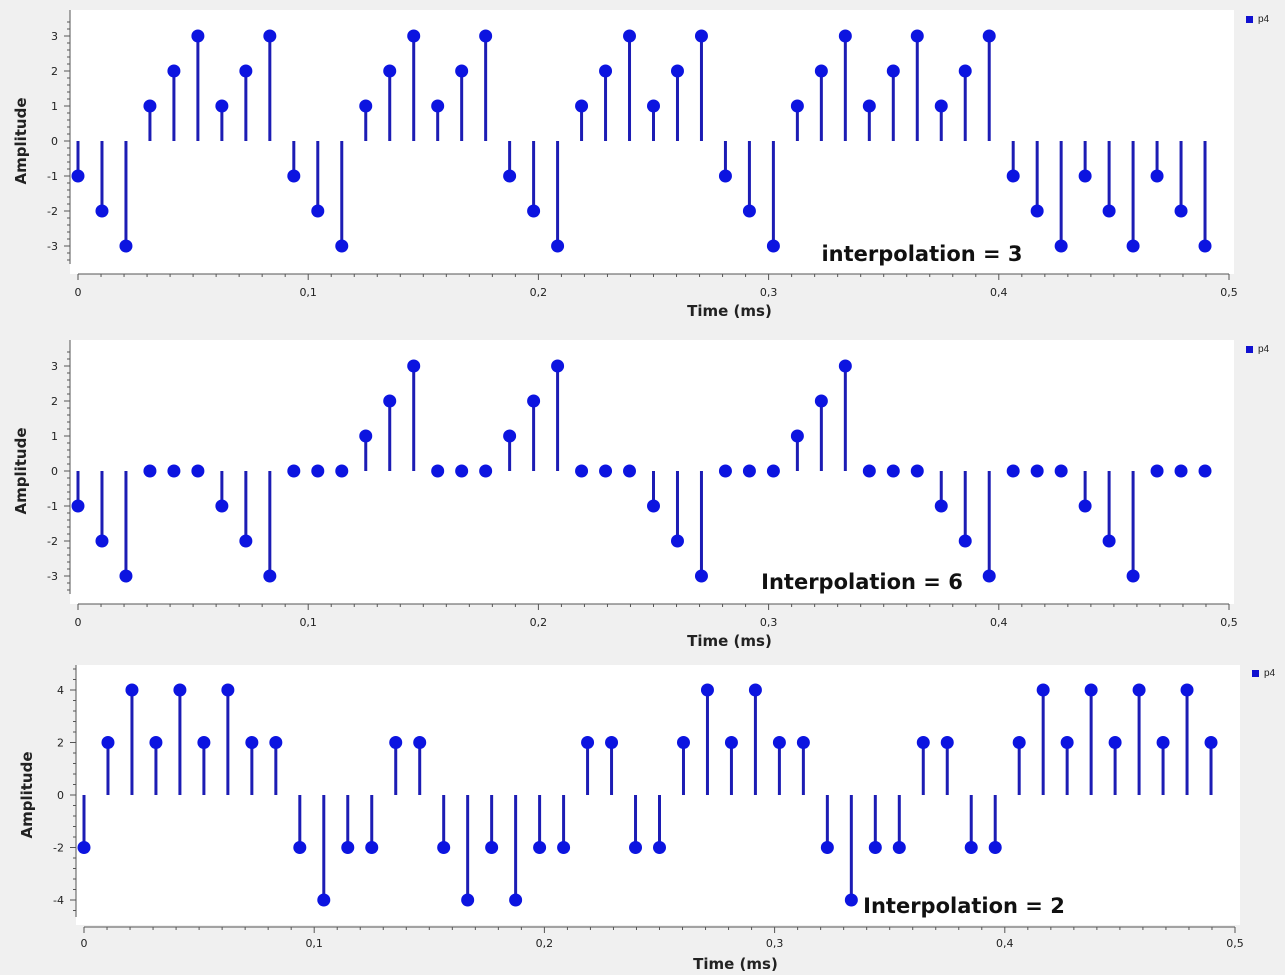 This screenshot has height=975, width=1285. I want to click on legend-swatch-icon, so click(1249, 19).